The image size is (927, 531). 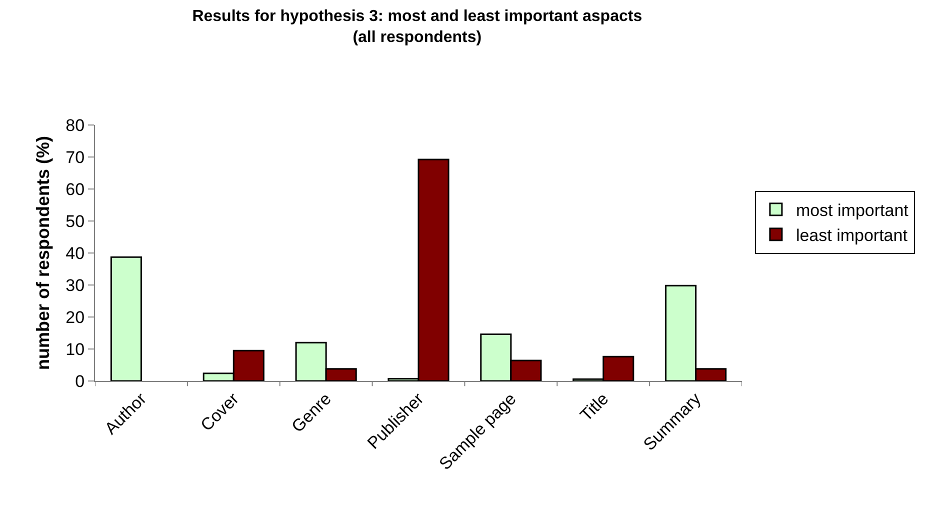 What do you see at coordinates (80, 381) in the screenshot?
I see `y-tick-label: 0` at bounding box center [80, 381].